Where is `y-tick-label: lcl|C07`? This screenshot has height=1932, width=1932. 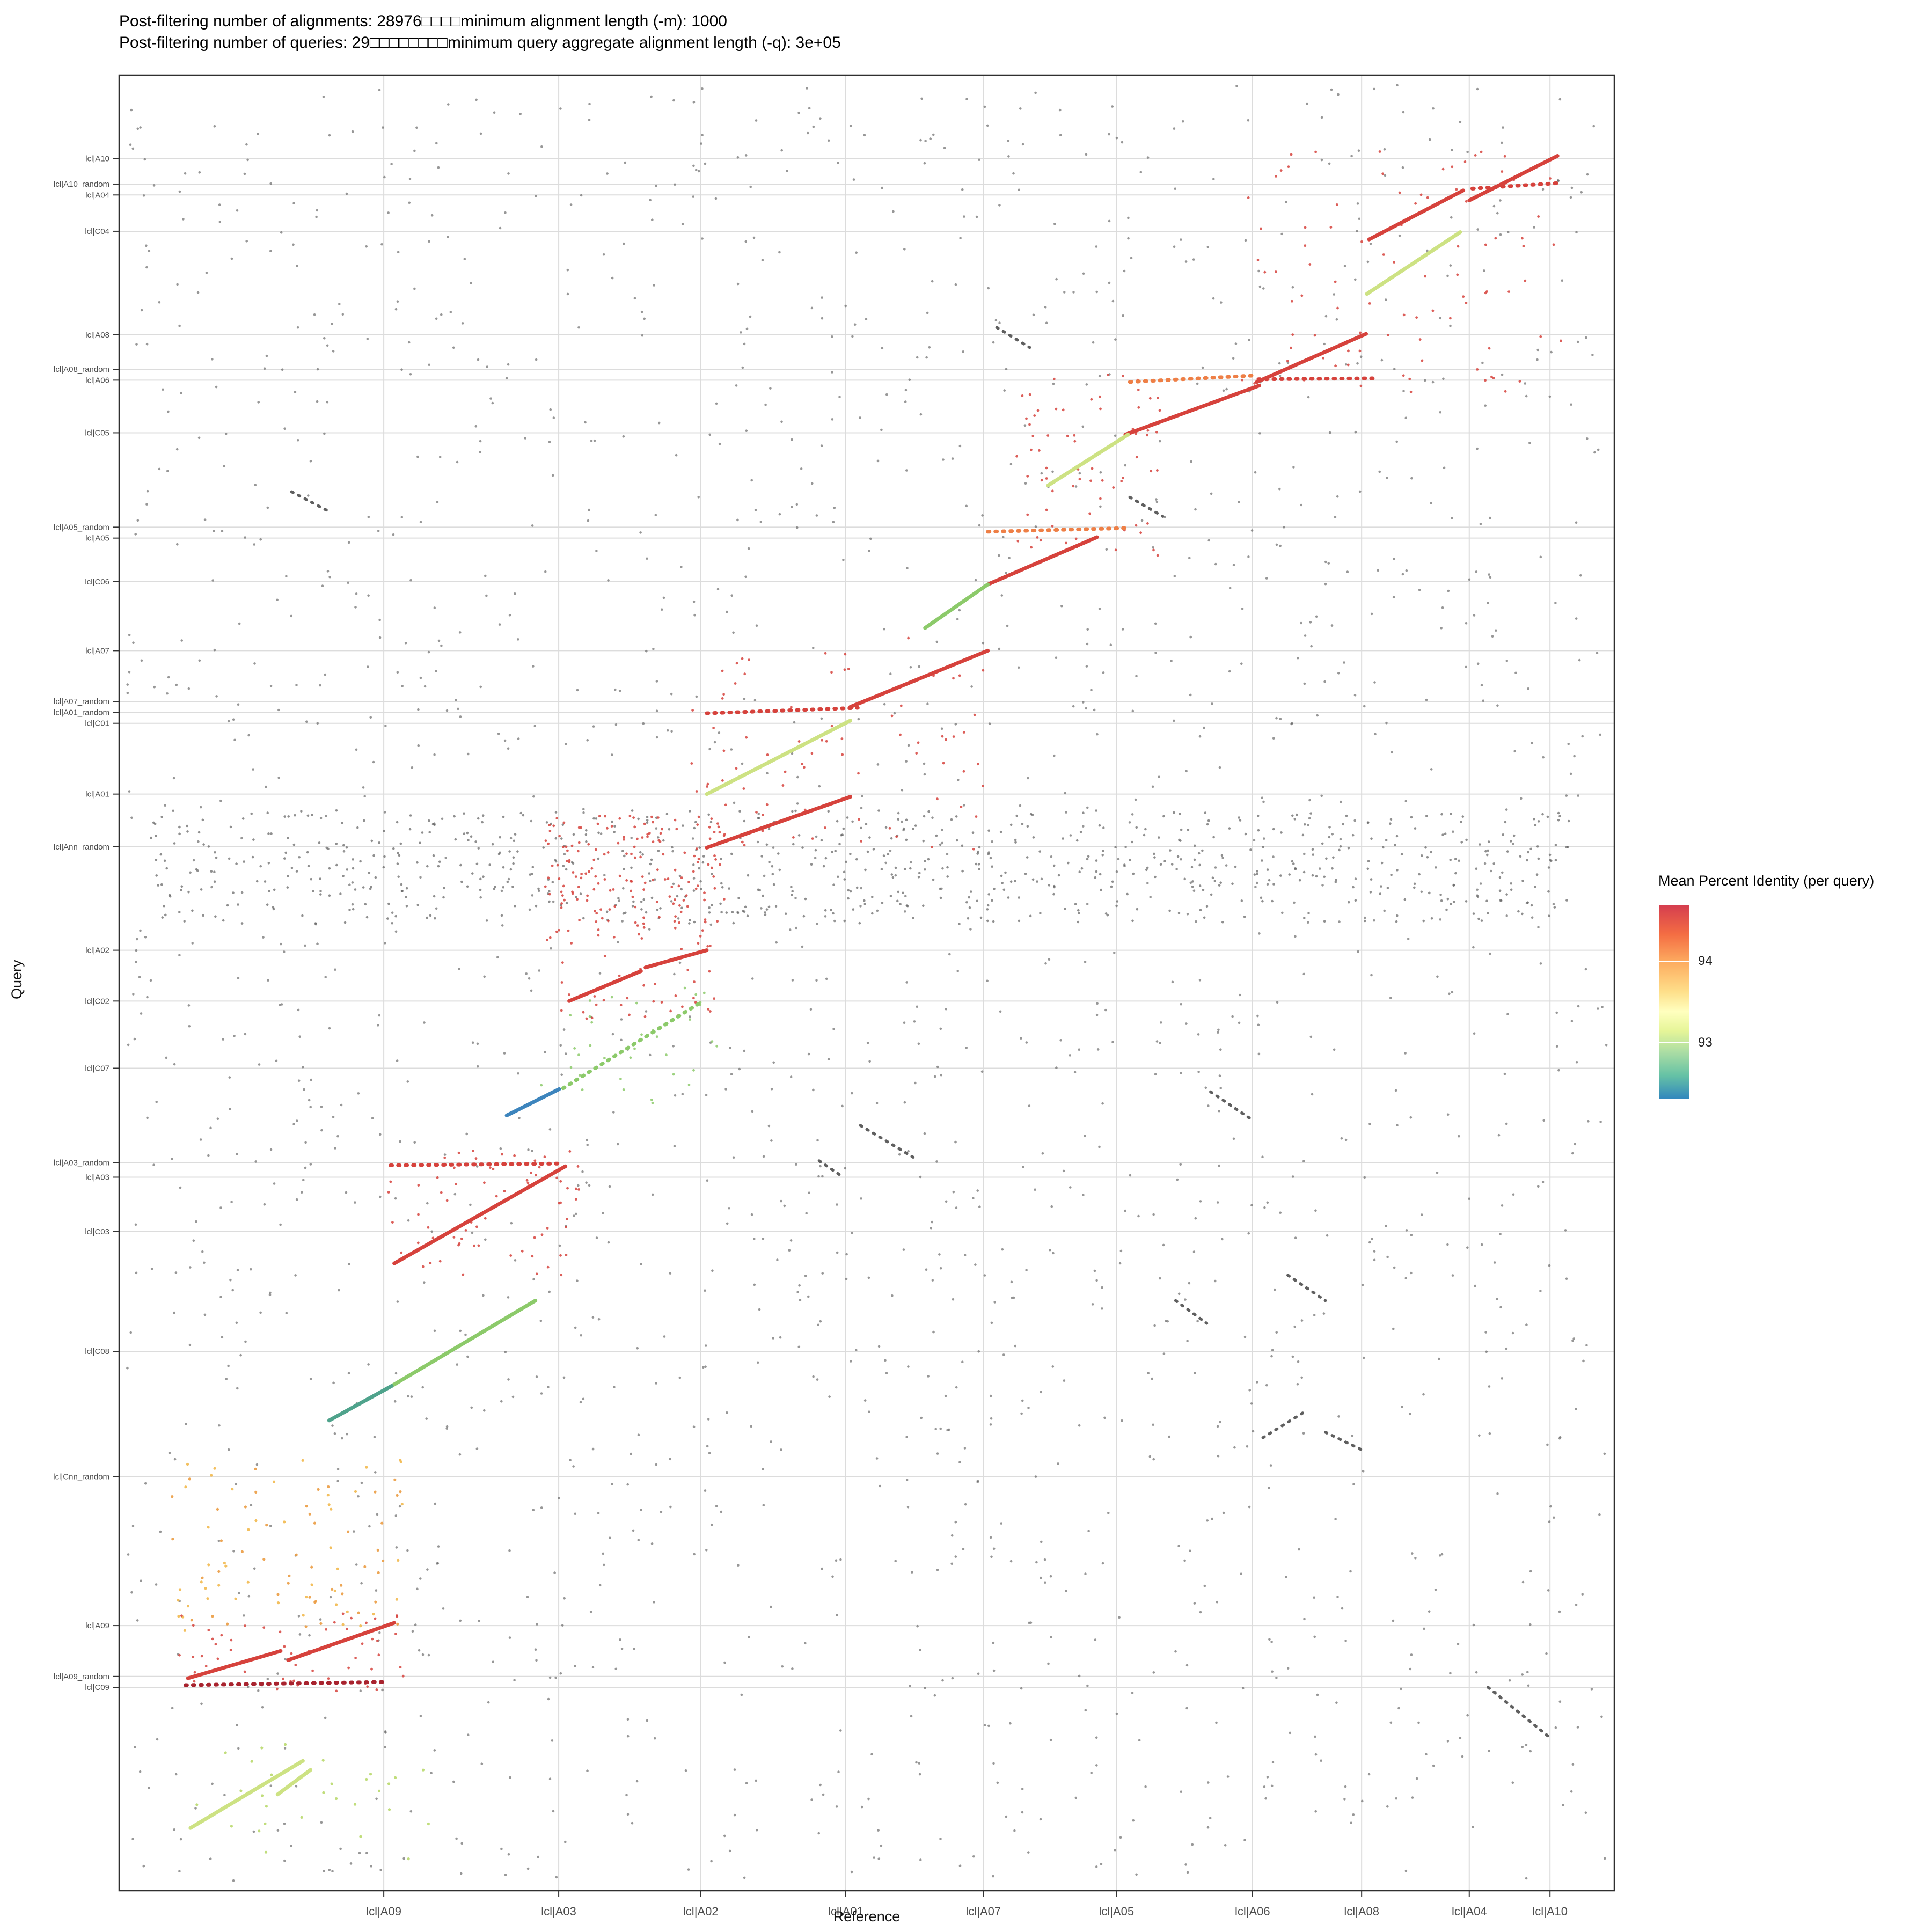
y-tick-label: lcl|C07 is located at coordinates (97, 1068).